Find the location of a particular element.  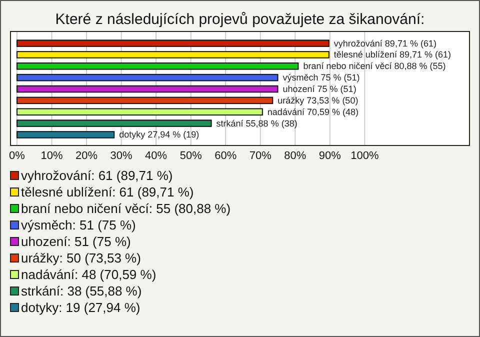

data-label: nadávání 70,59 % (48) is located at coordinates (313, 111).